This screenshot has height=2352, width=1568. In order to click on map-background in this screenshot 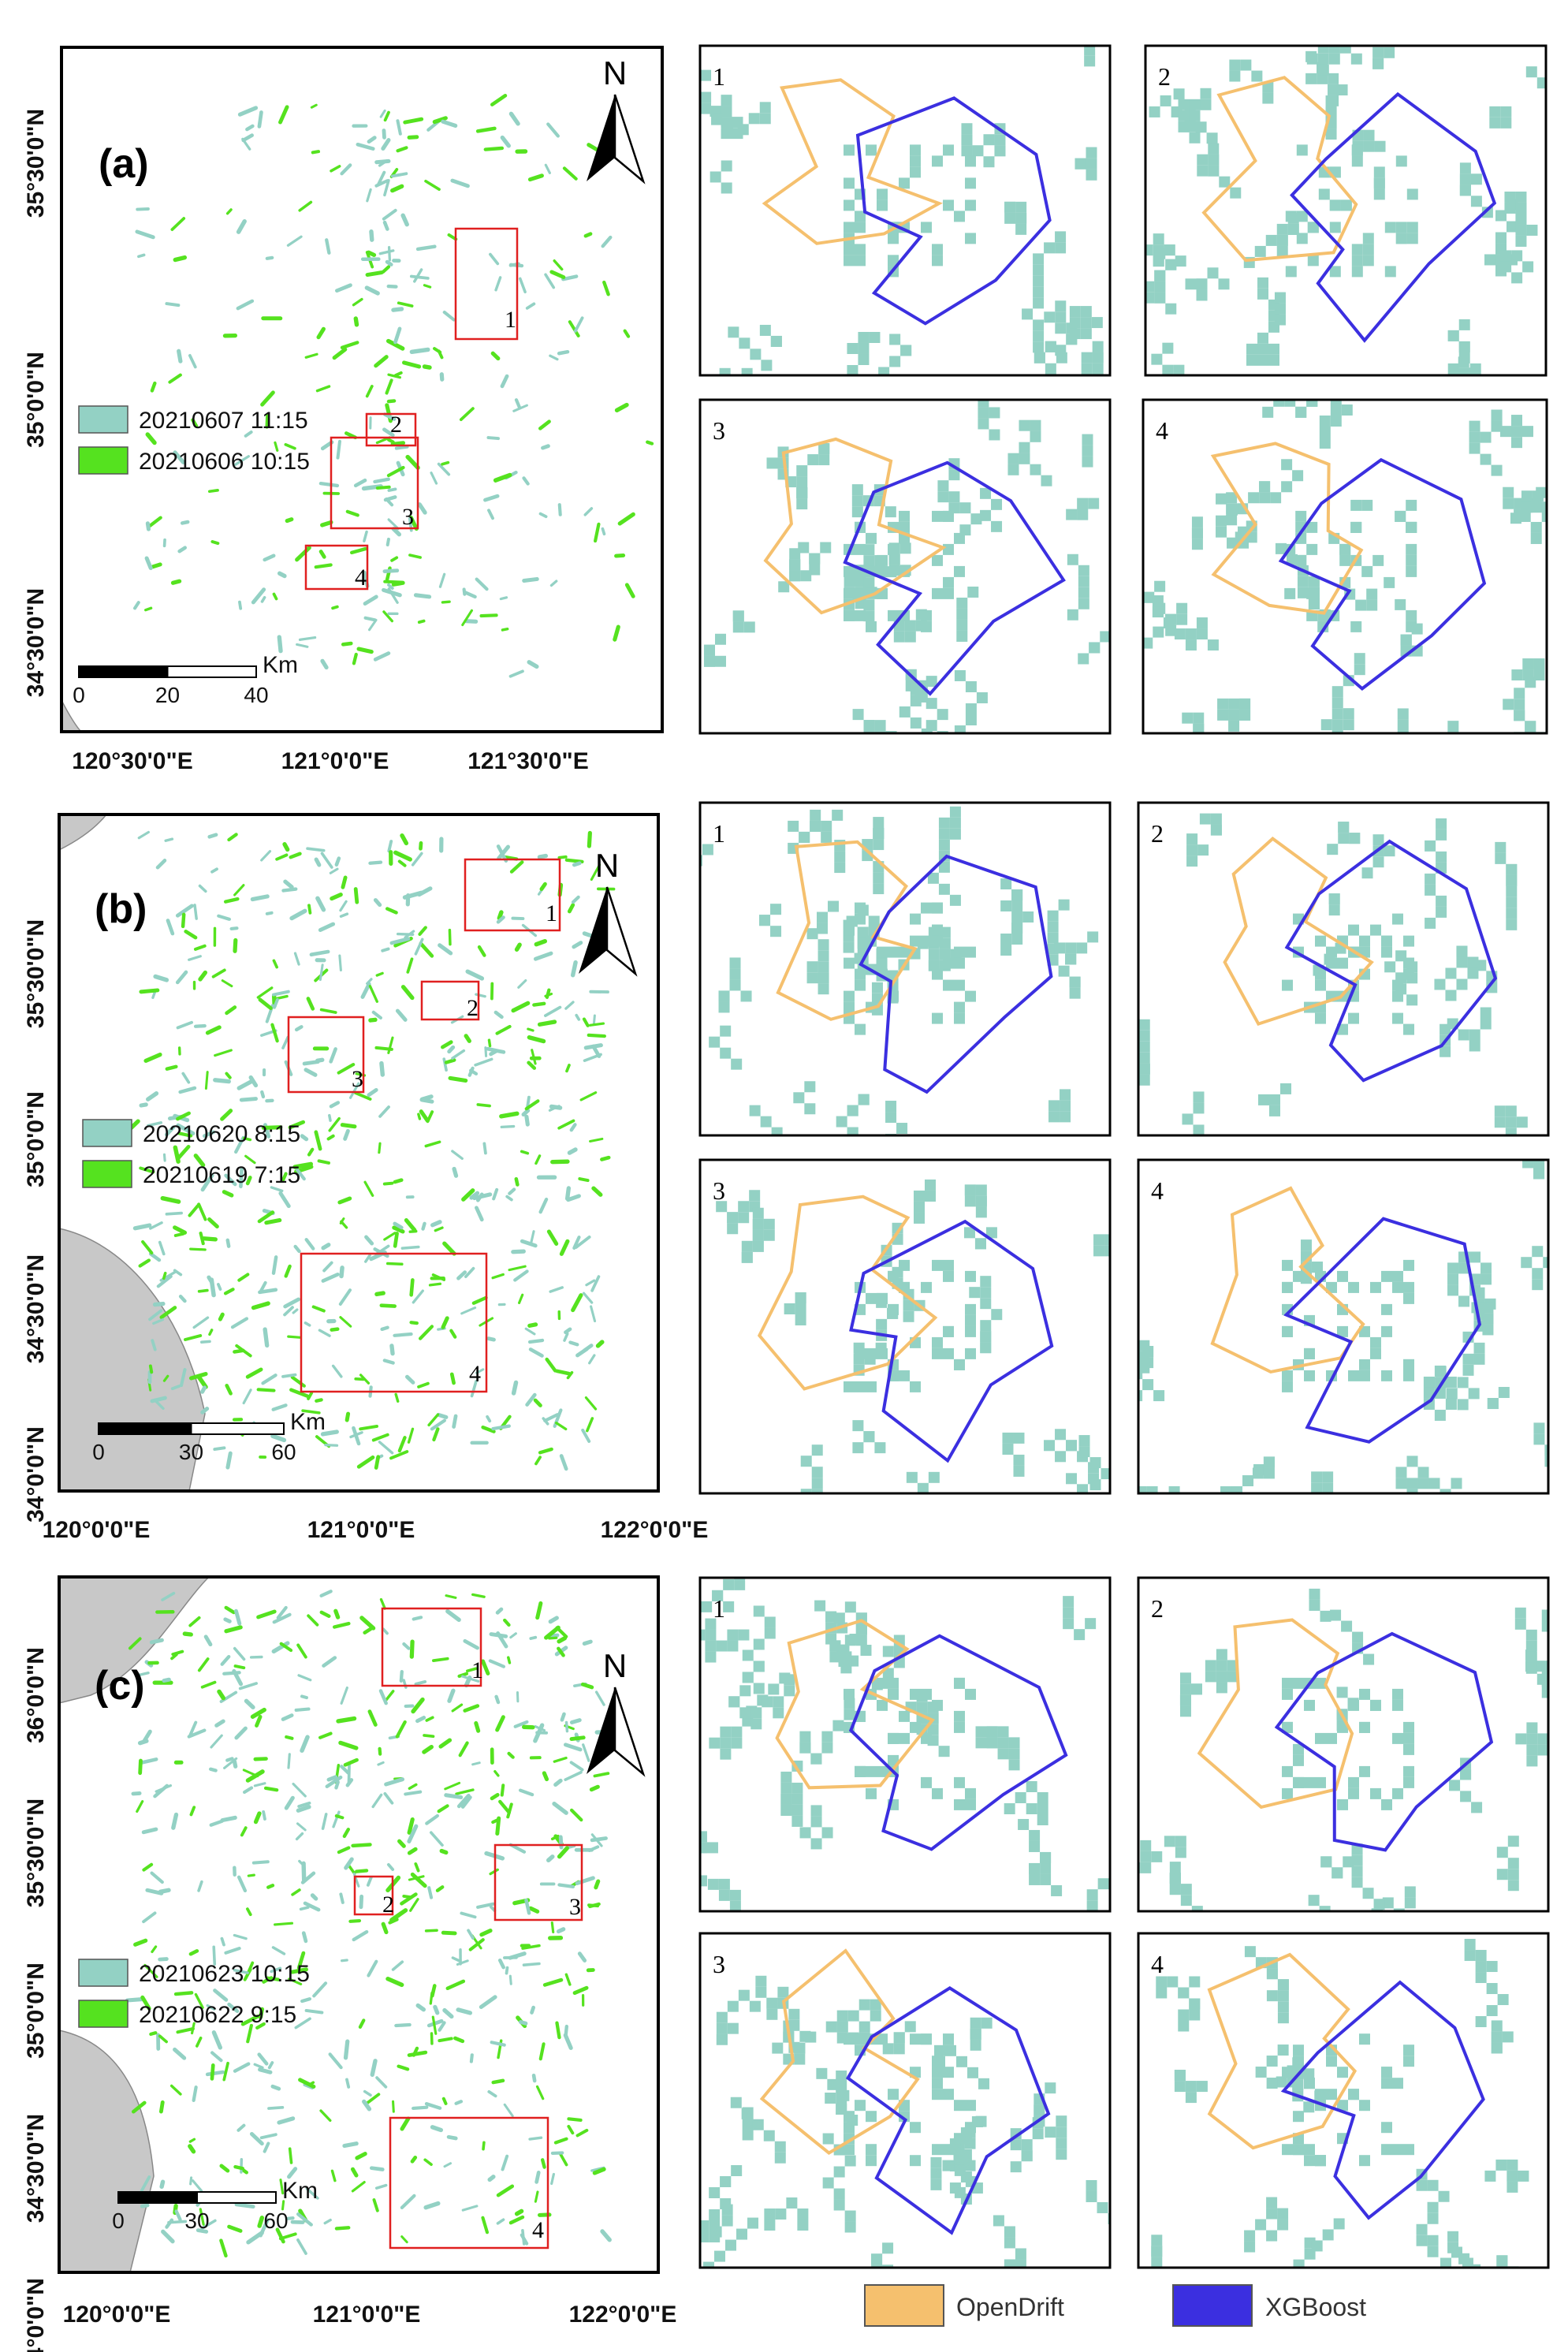, I will do `click(361, 390)`.